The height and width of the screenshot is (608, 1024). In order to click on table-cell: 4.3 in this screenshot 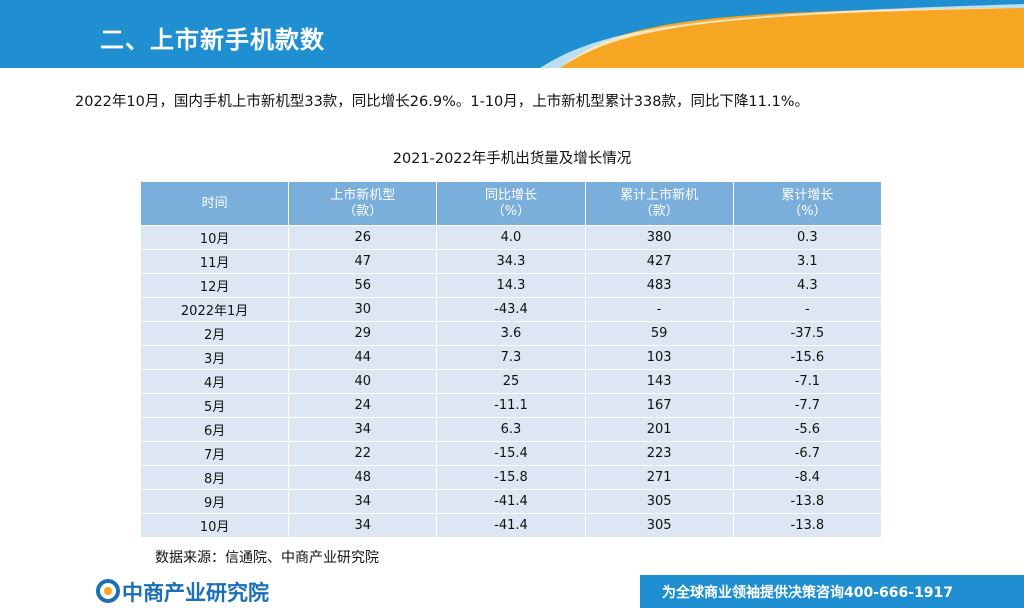, I will do `click(807, 285)`.